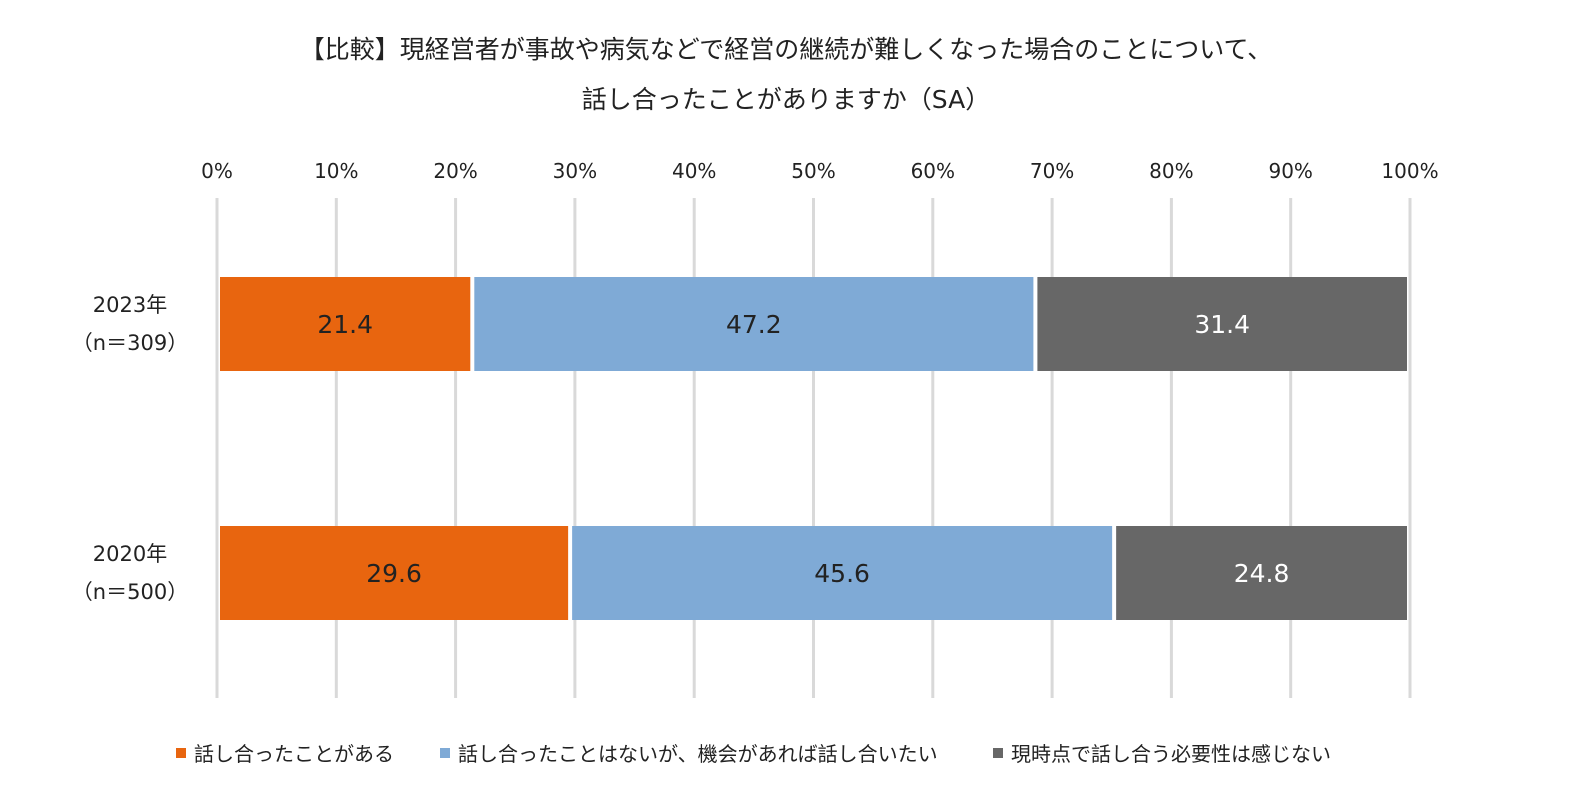 This screenshot has height=812, width=1572. I want to click on legend-swatch-no-need, so click(998, 752).